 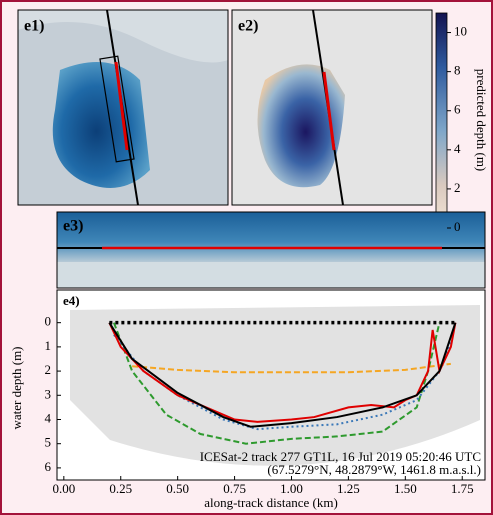 What do you see at coordinates (457, 70) in the screenshot?
I see `y-tick-label: 8` at bounding box center [457, 70].